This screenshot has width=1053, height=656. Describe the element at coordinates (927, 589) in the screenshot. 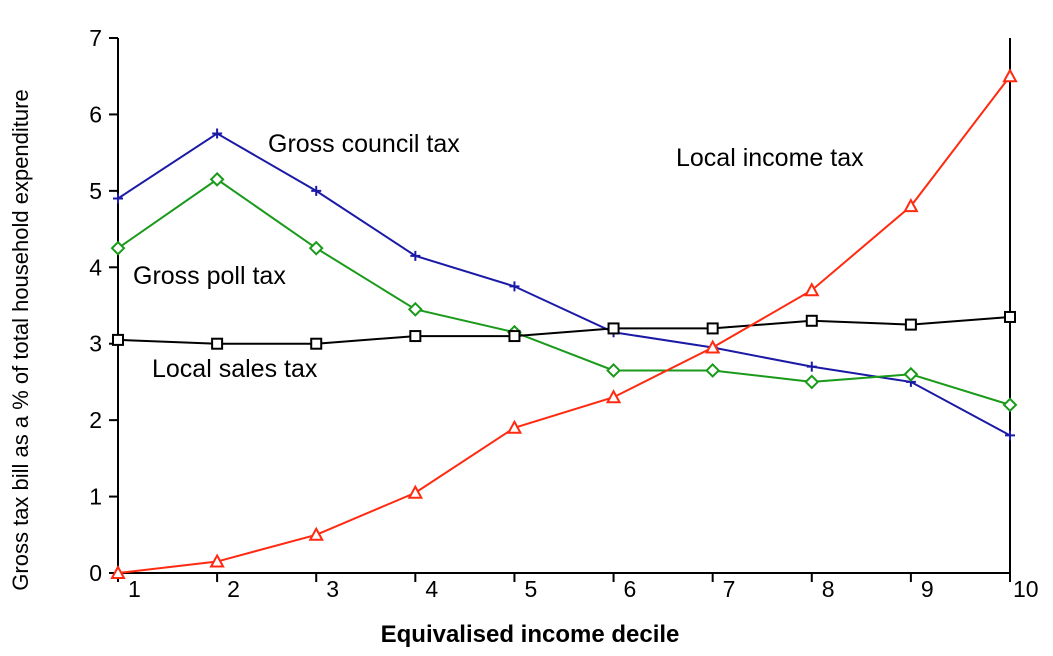

I see `x-tick-label: 9` at that location.